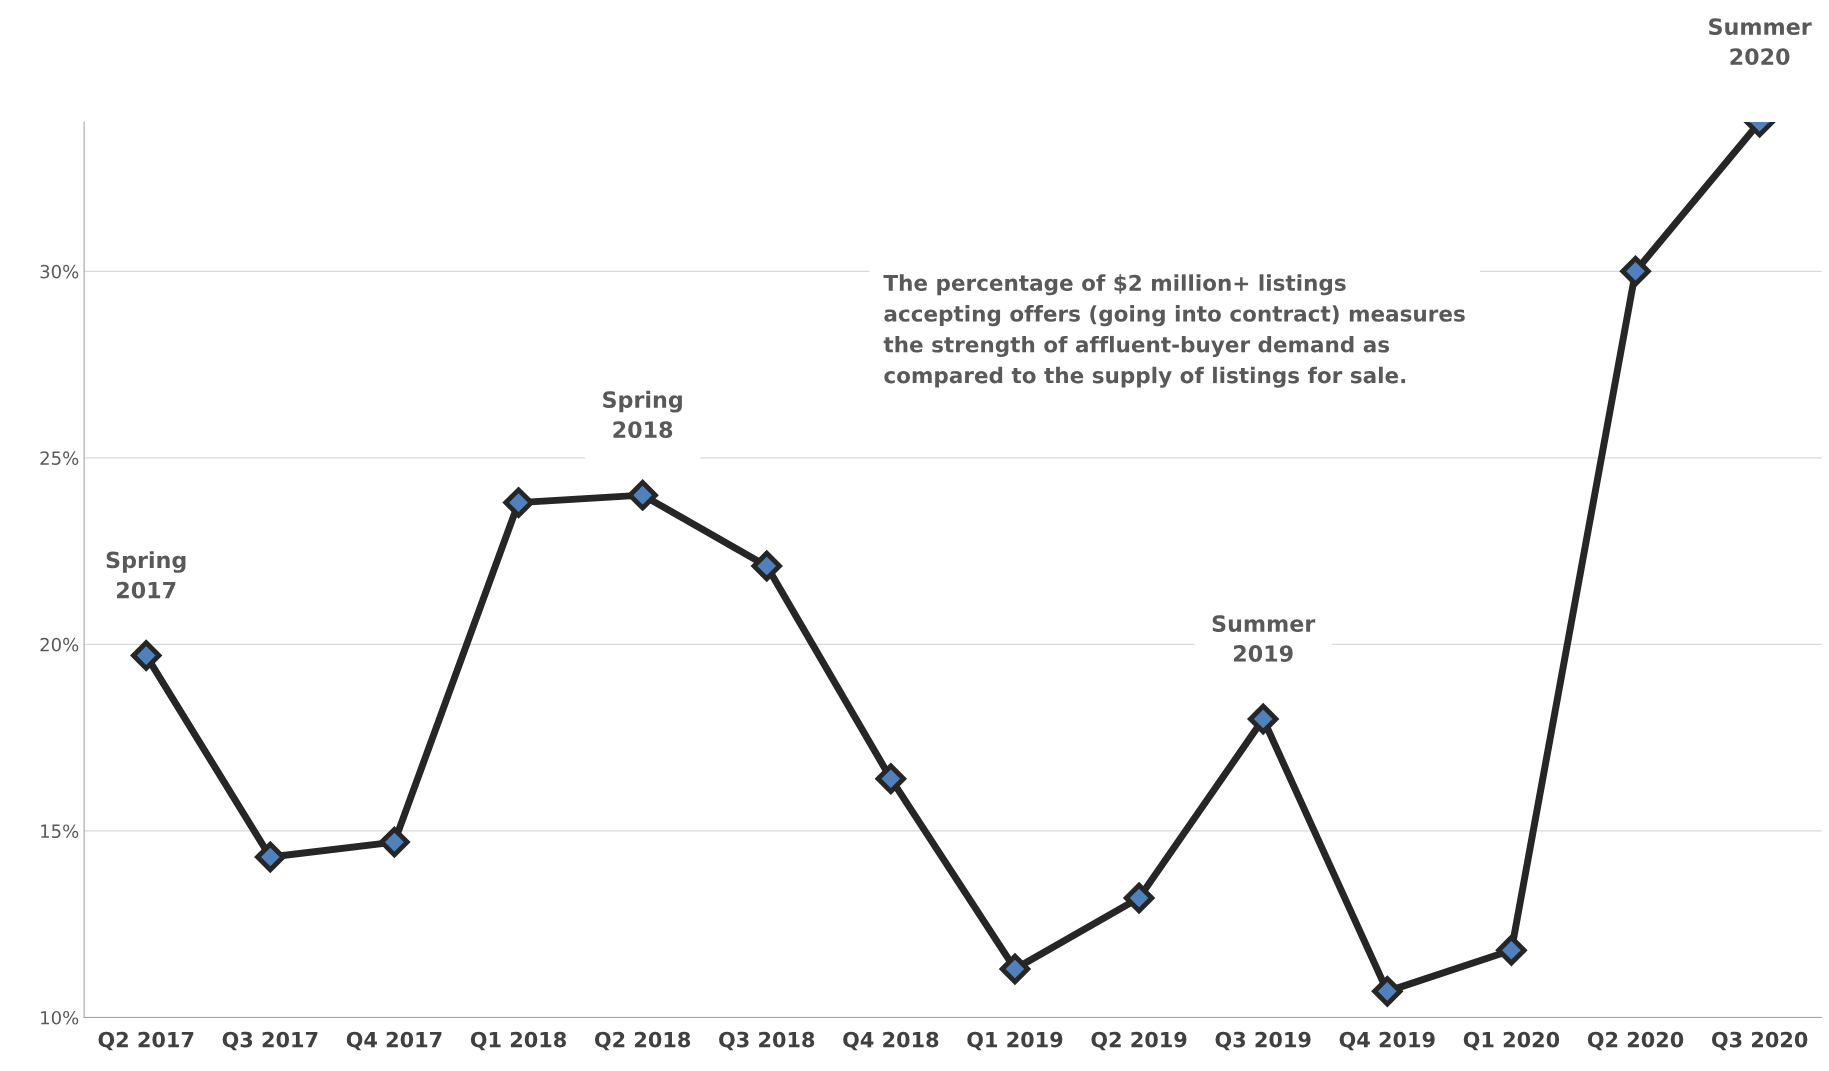 The height and width of the screenshot is (1071, 1829). Describe the element at coordinates (642, 1041) in the screenshot. I see `x-tick-label: Q2 2018` at that location.